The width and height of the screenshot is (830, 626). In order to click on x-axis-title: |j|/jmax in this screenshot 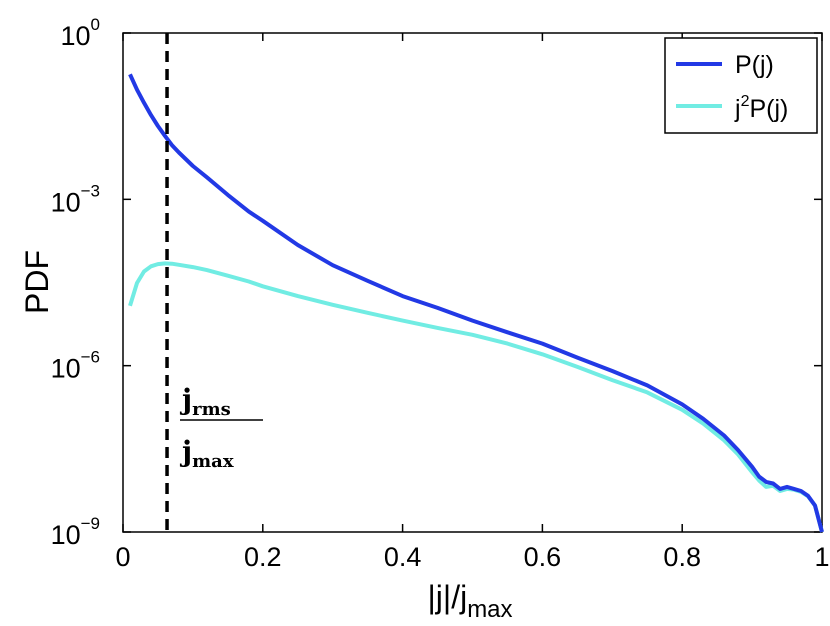, I will do `click(469, 601)`.